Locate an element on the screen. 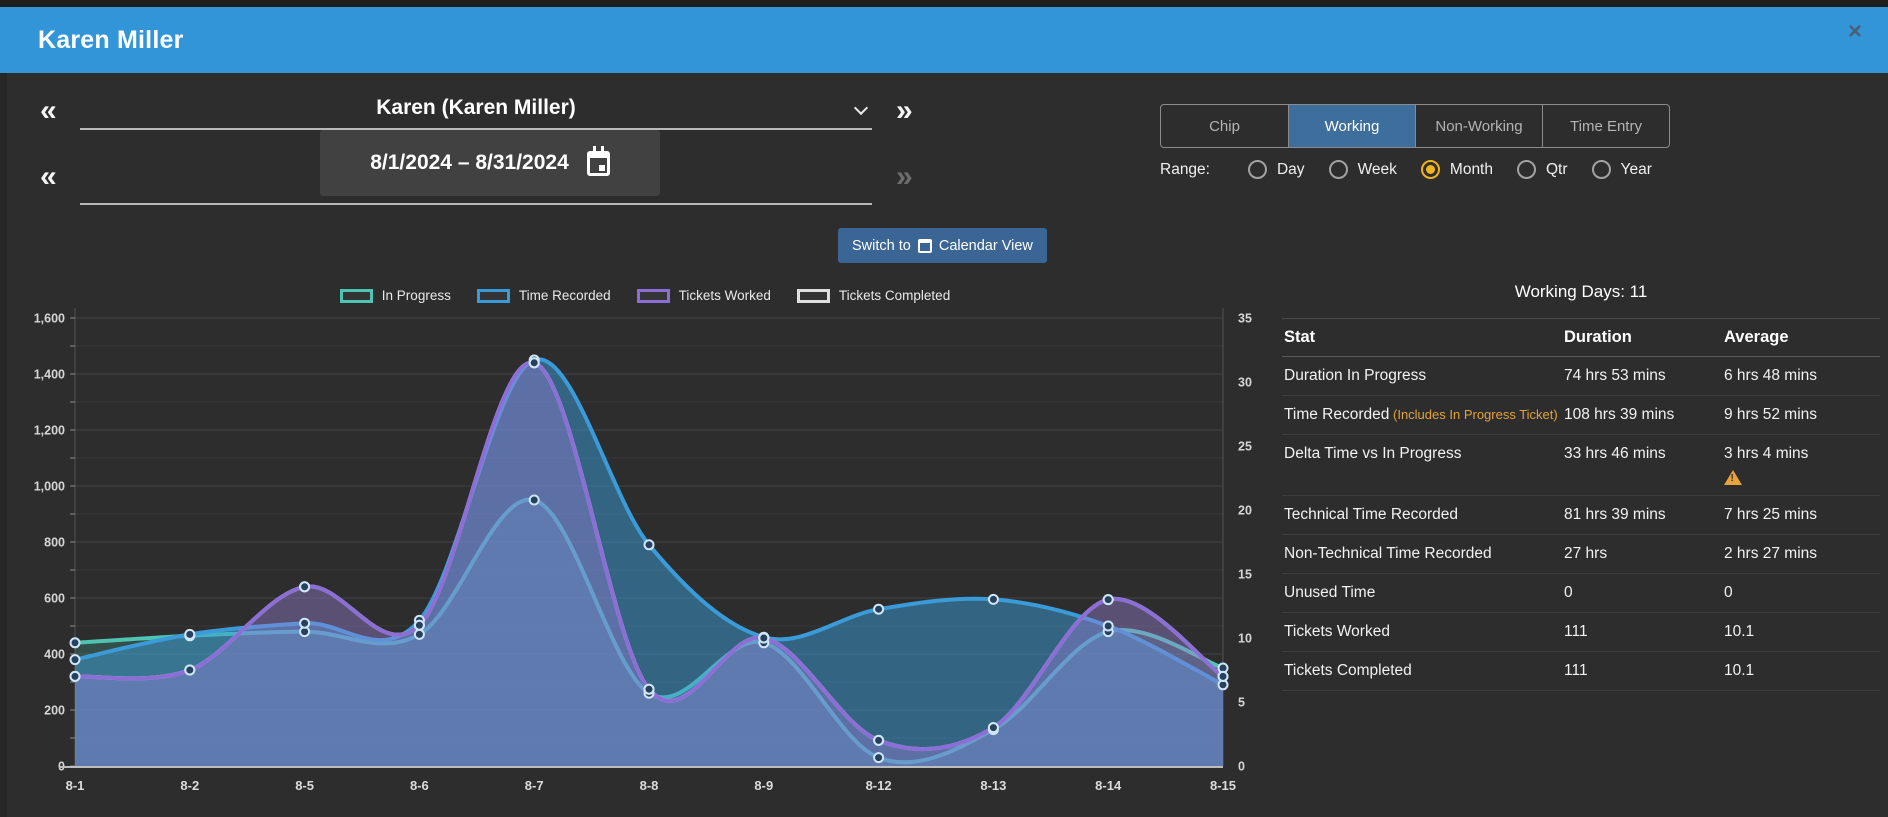  stat-label: Unused Time is located at coordinates (1330, 592).